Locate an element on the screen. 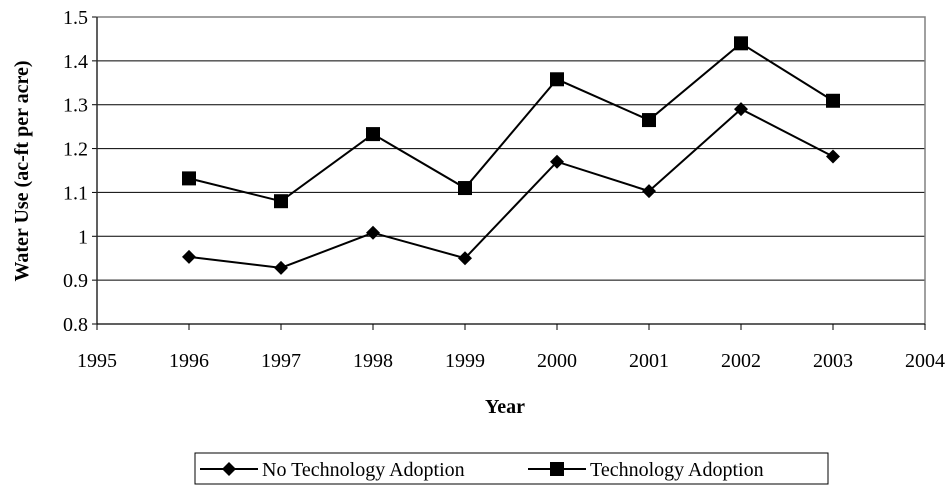 This screenshot has height=487, width=950. y-tick-label: 1 is located at coordinates (83, 237).